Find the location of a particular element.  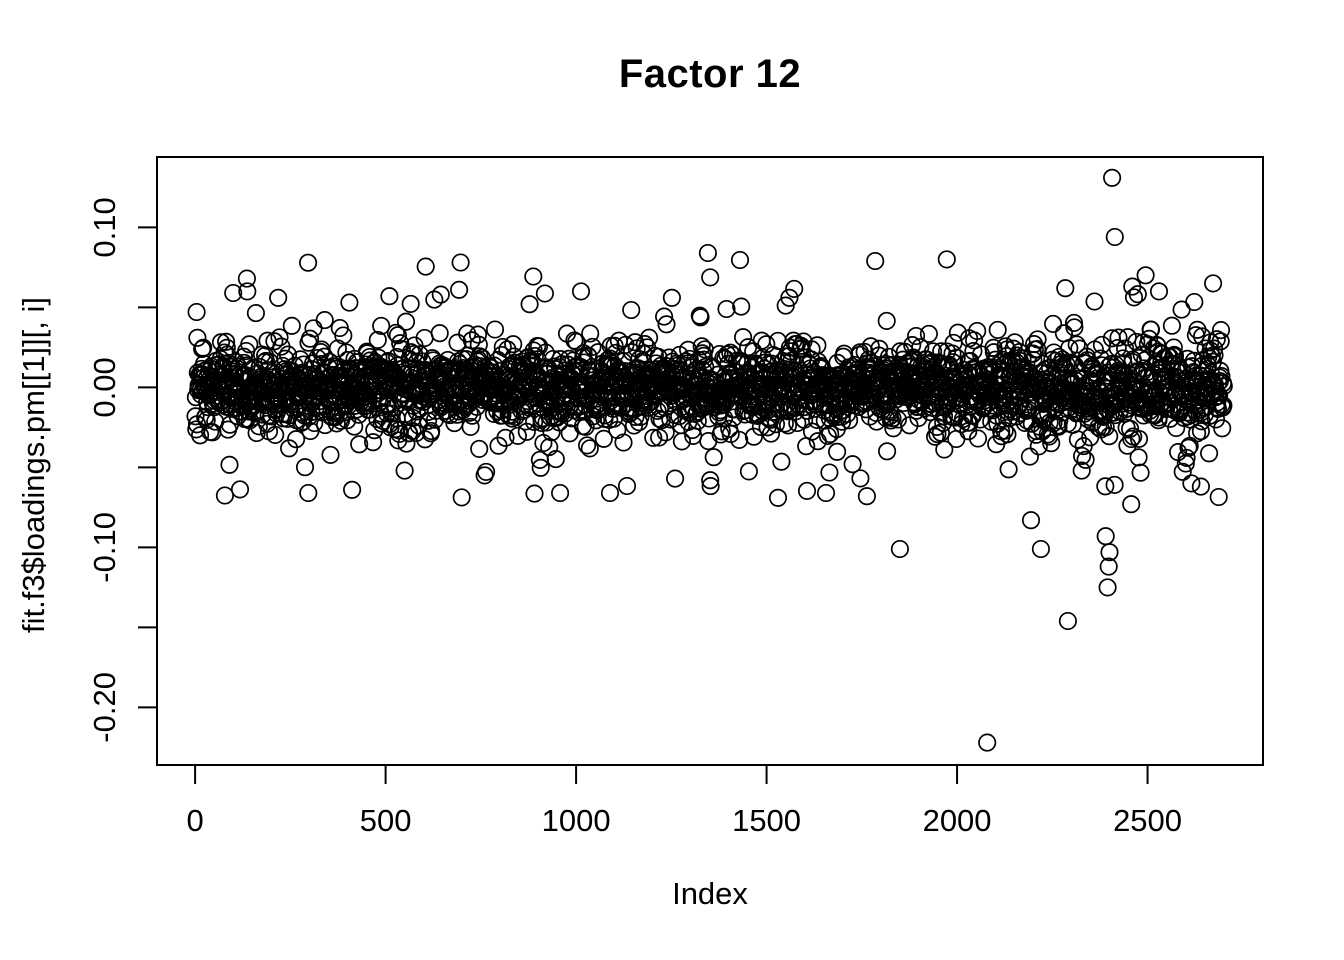

x-tick-label: 500 is located at coordinates (386, 820).